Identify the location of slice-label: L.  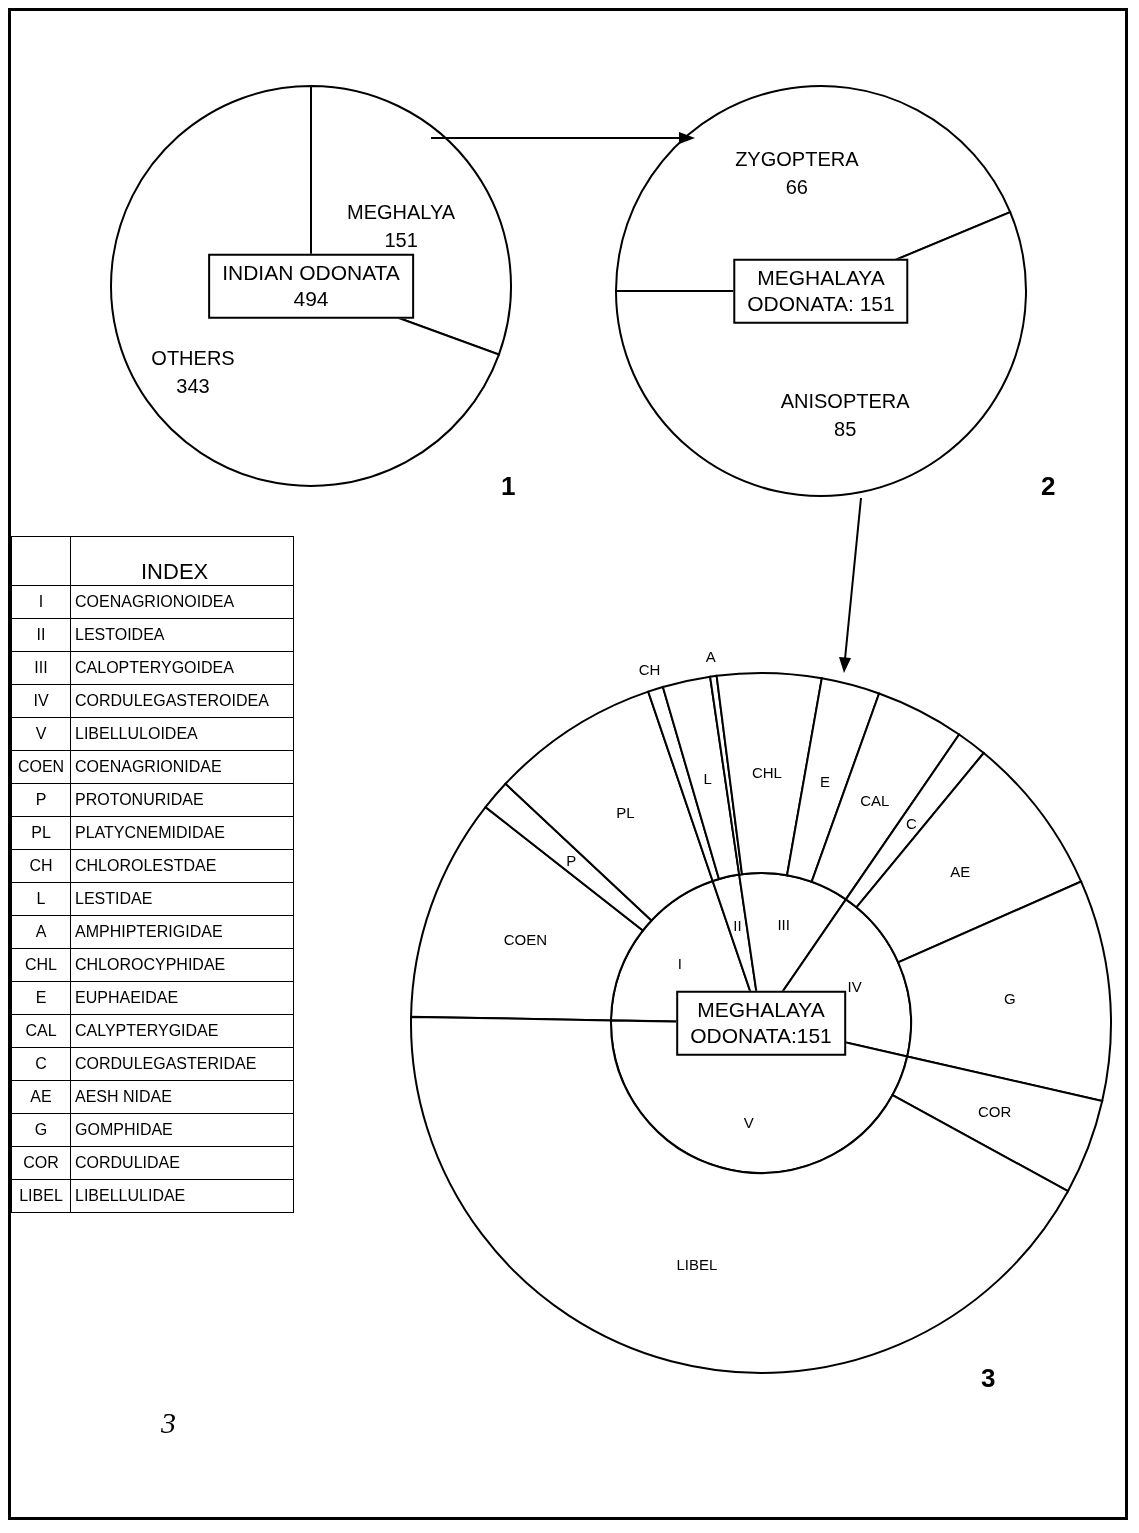
(707, 779).